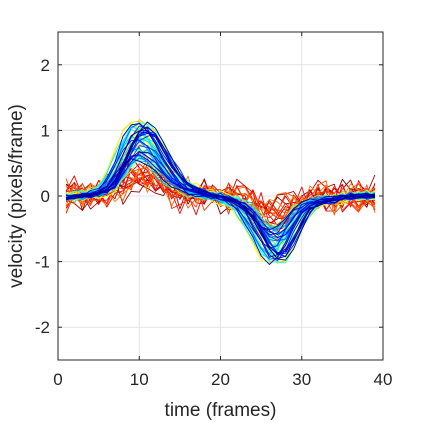 Image resolution: width=423 pixels, height=423 pixels. I want to click on y-tick-label: 2, so click(45, 65).